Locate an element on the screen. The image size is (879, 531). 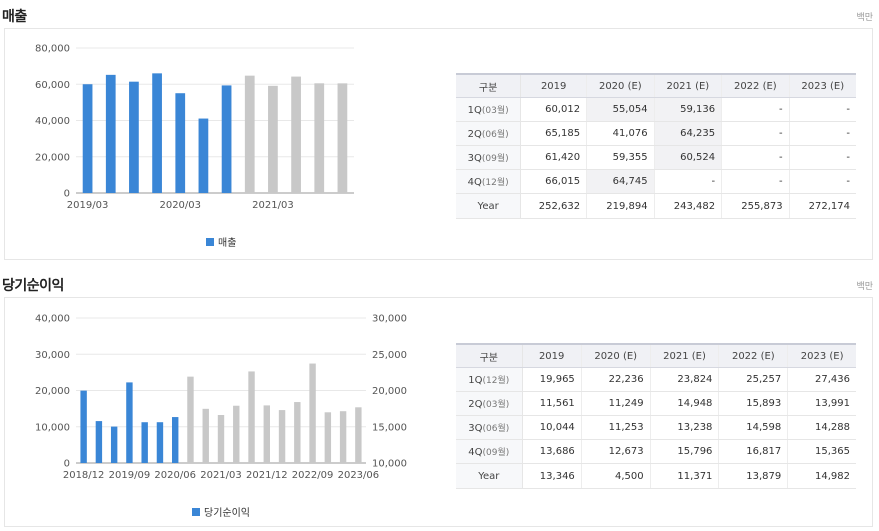
table-row: 4Q(12월) 66,015 64,745- - - is located at coordinates (656, 181).